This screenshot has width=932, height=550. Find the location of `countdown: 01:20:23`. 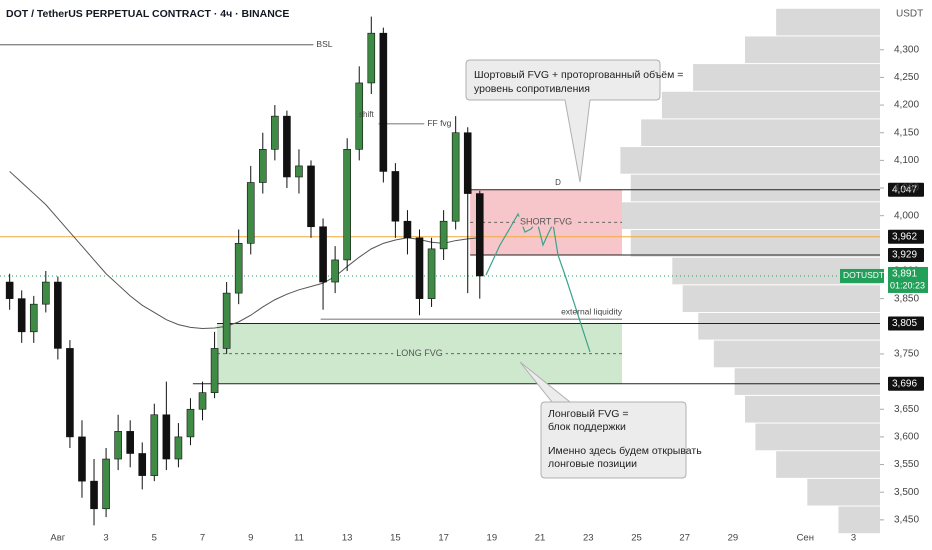

countdown: 01:20:23 is located at coordinates (907, 285).